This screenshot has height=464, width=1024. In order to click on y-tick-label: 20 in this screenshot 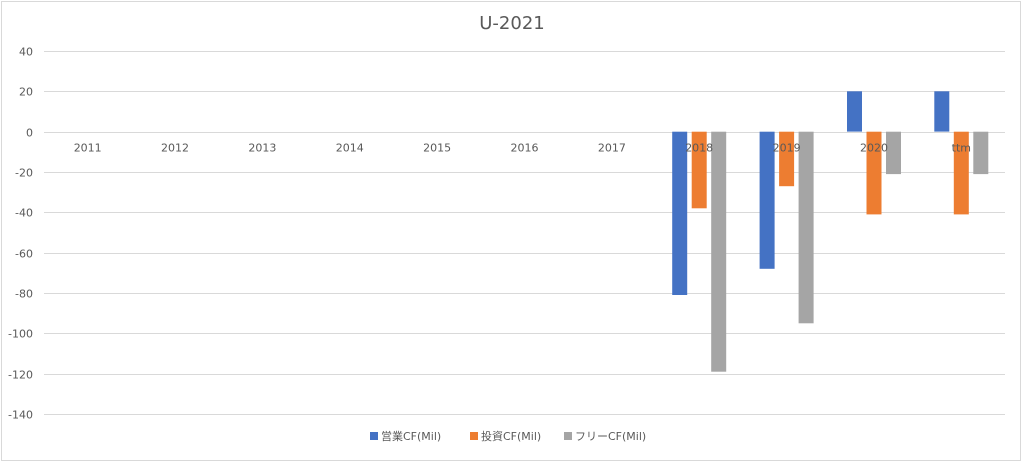, I will do `click(26, 92)`.